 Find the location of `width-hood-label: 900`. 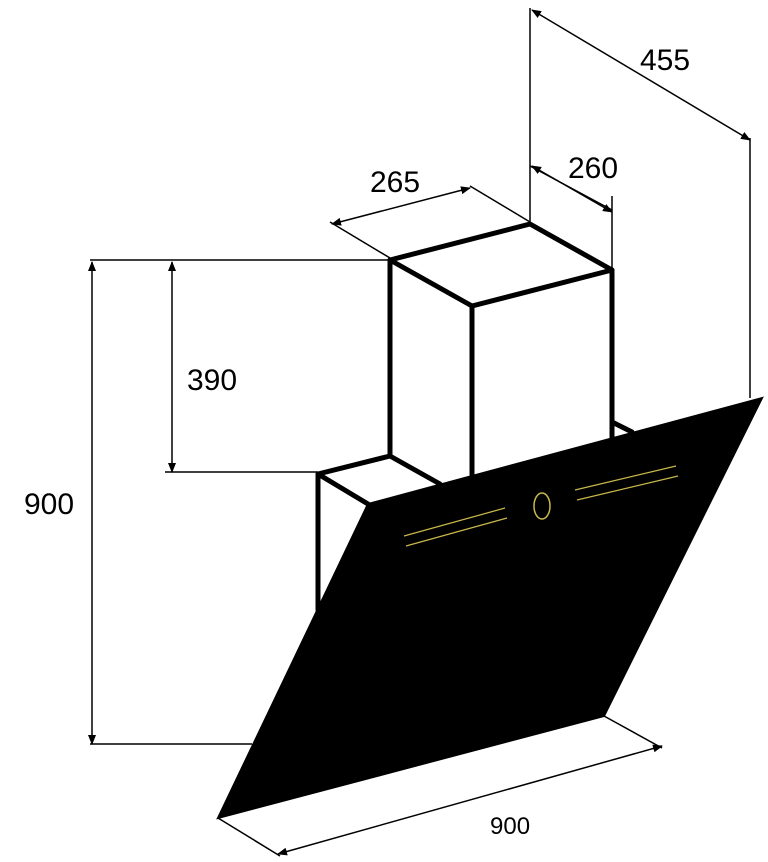

width-hood-label: 900 is located at coordinates (510, 826).